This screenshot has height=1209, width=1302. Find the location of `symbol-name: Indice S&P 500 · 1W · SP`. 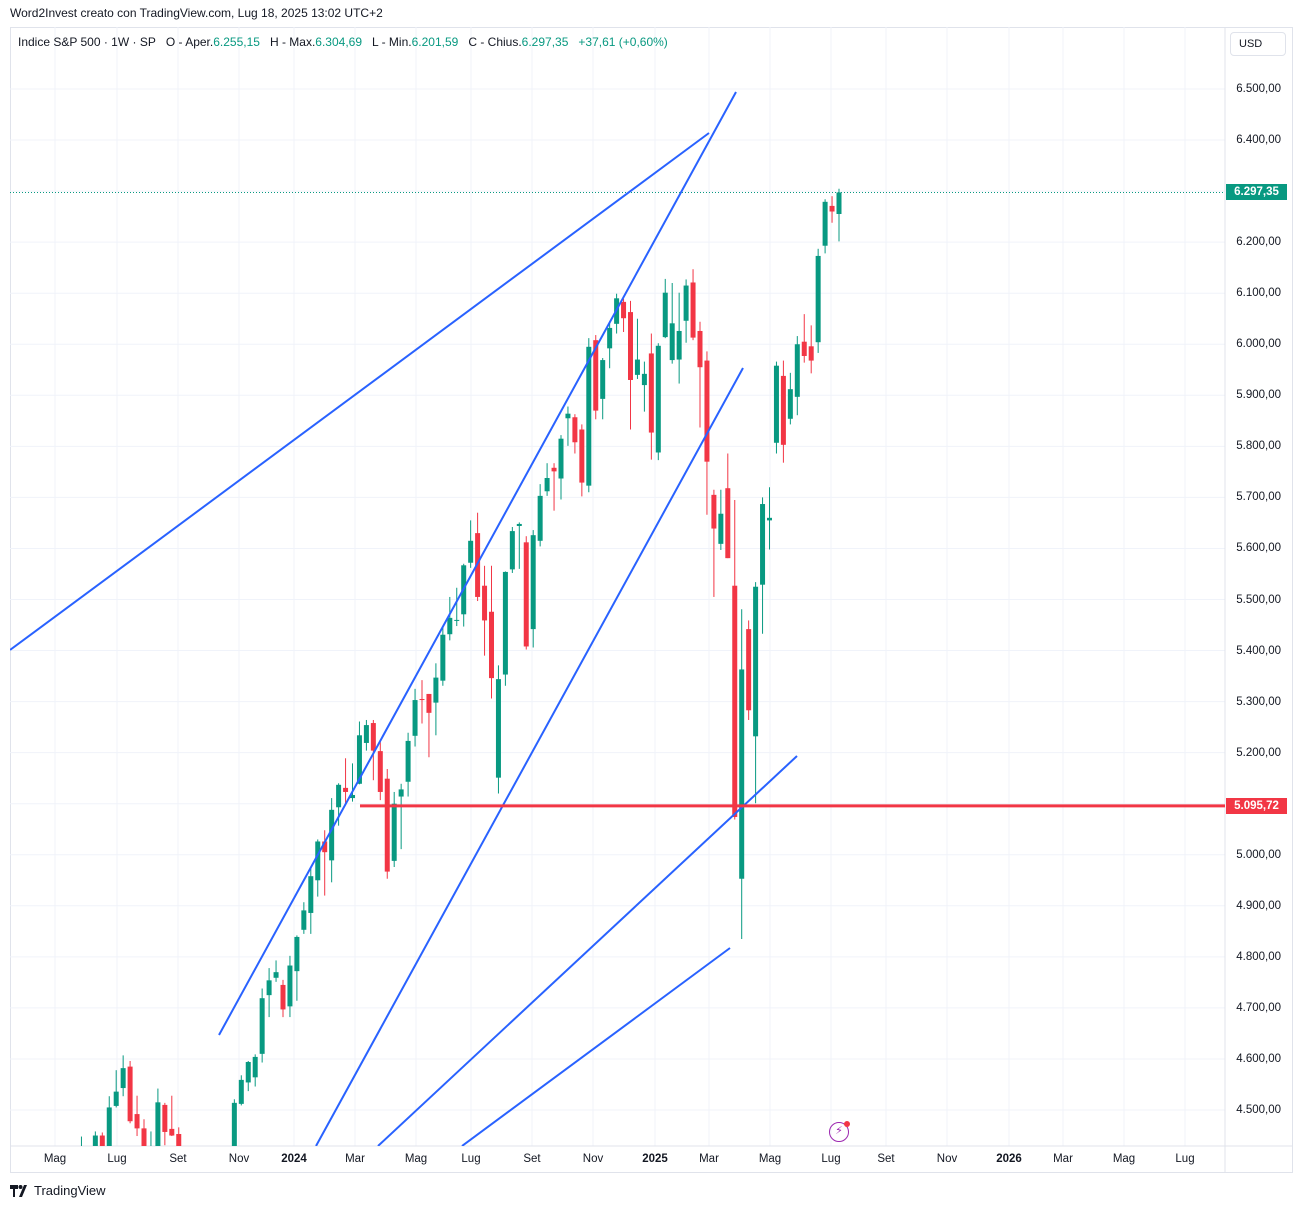

symbol-name: Indice S&P 500 · 1W · SP is located at coordinates (87, 42).